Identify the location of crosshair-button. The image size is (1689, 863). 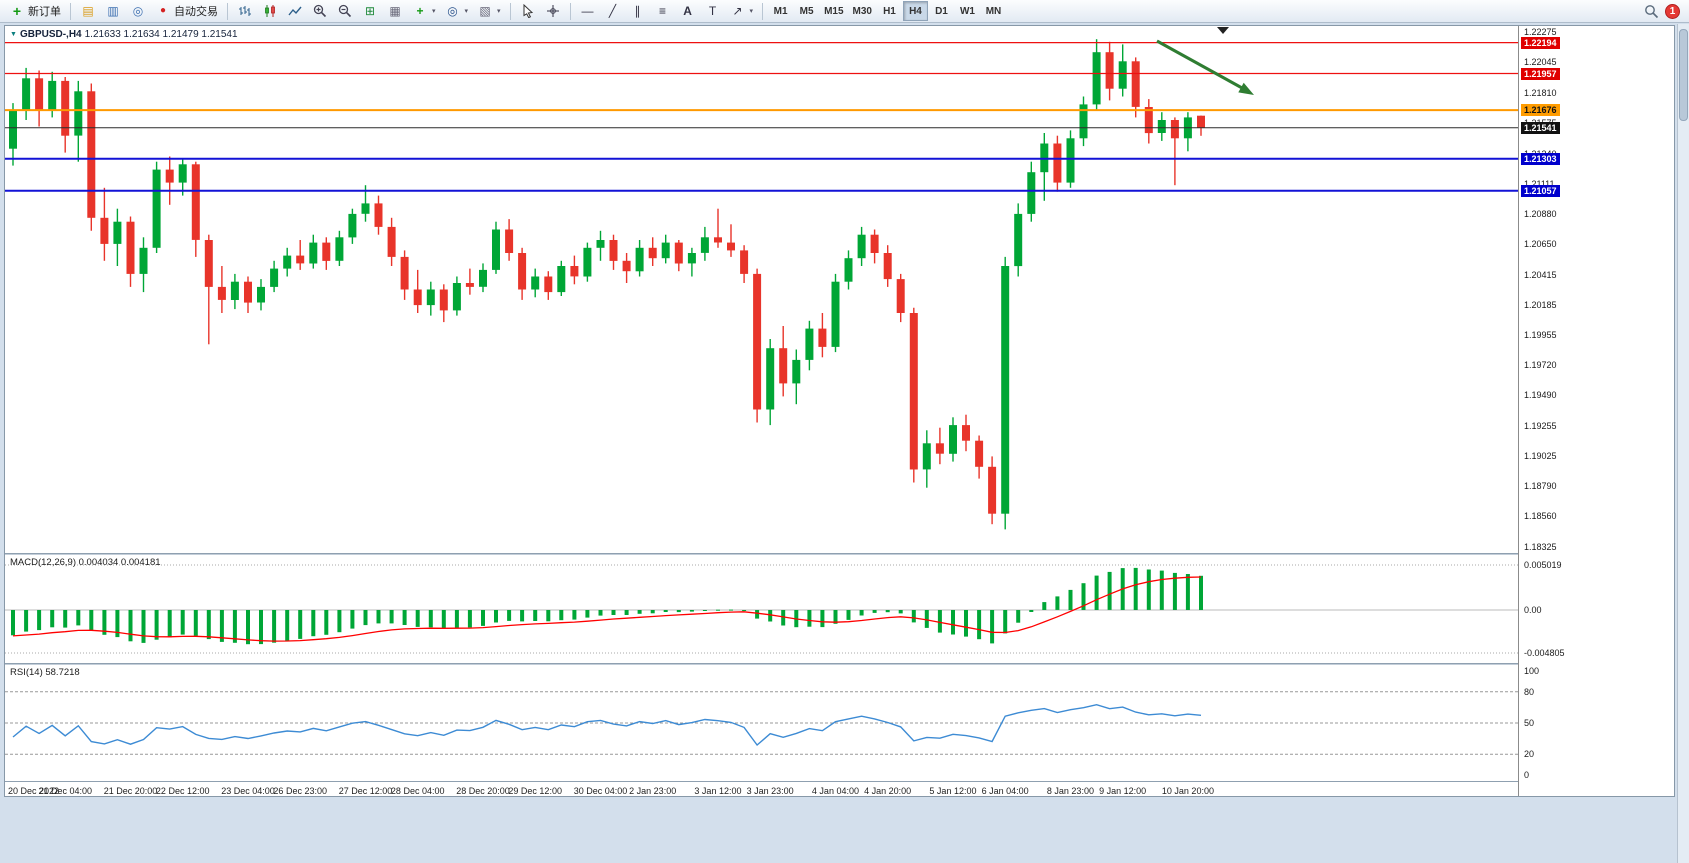
(553, 11).